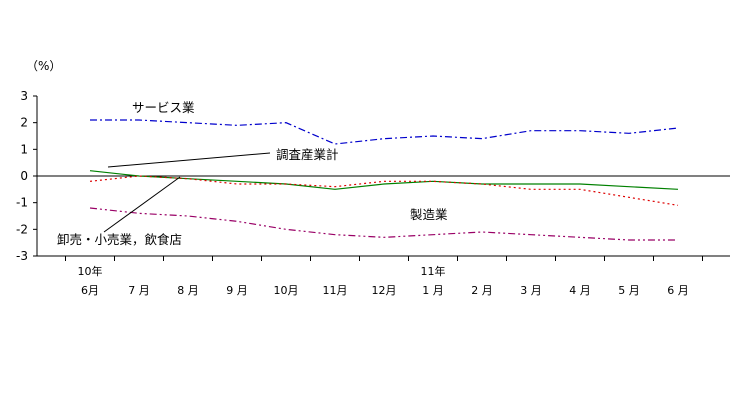  I want to click on y-axis-unit-label: （%）, so click(43, 66).